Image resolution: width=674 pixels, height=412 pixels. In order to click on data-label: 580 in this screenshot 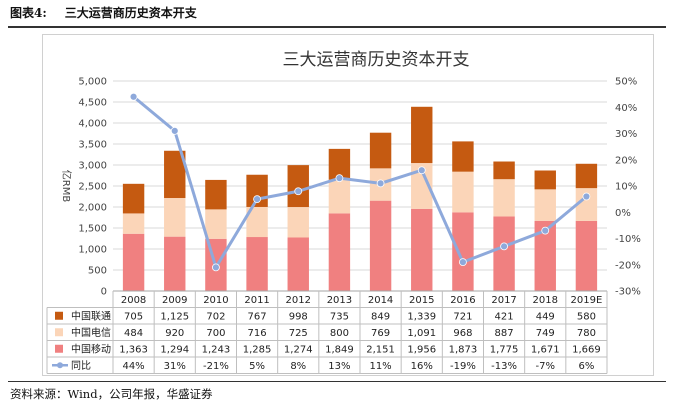, I will do `click(586, 317)`.